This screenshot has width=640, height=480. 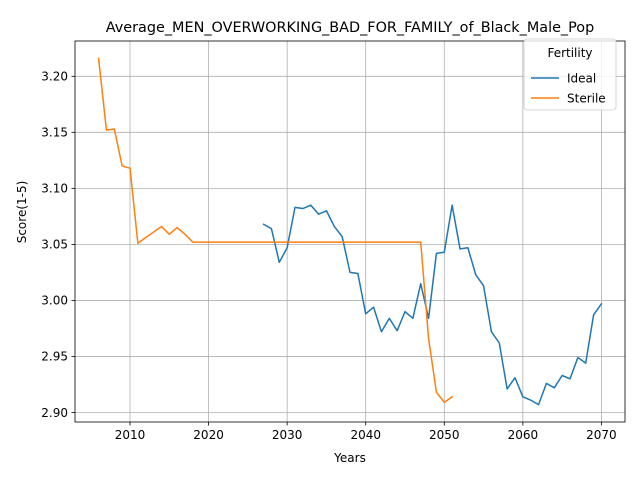 What do you see at coordinates (444, 435) in the screenshot?
I see `x-tick-label: 2050` at bounding box center [444, 435].